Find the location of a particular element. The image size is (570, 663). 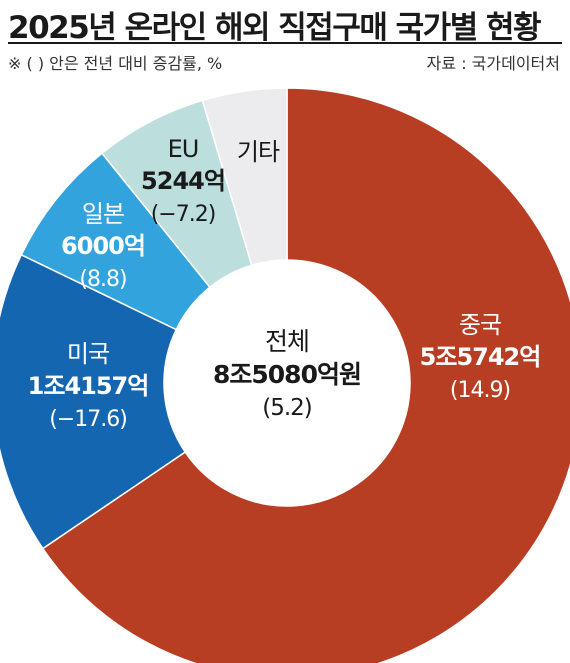

chart-title: 2025년 온라인 해외 직접구매 국가별 현황 is located at coordinates (275, 28).